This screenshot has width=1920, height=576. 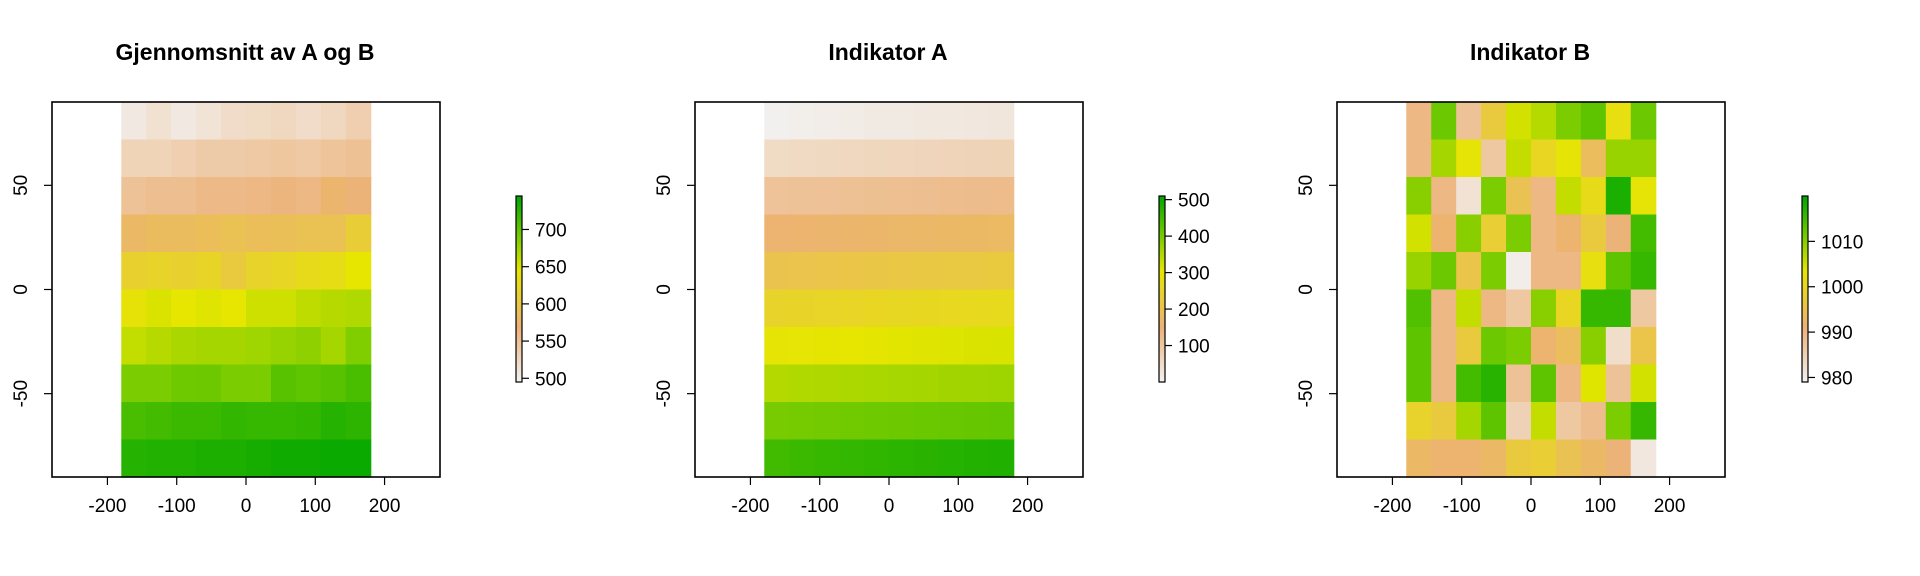 I want to click on colorbar-tick-label: 1000, so click(x=1842, y=288).